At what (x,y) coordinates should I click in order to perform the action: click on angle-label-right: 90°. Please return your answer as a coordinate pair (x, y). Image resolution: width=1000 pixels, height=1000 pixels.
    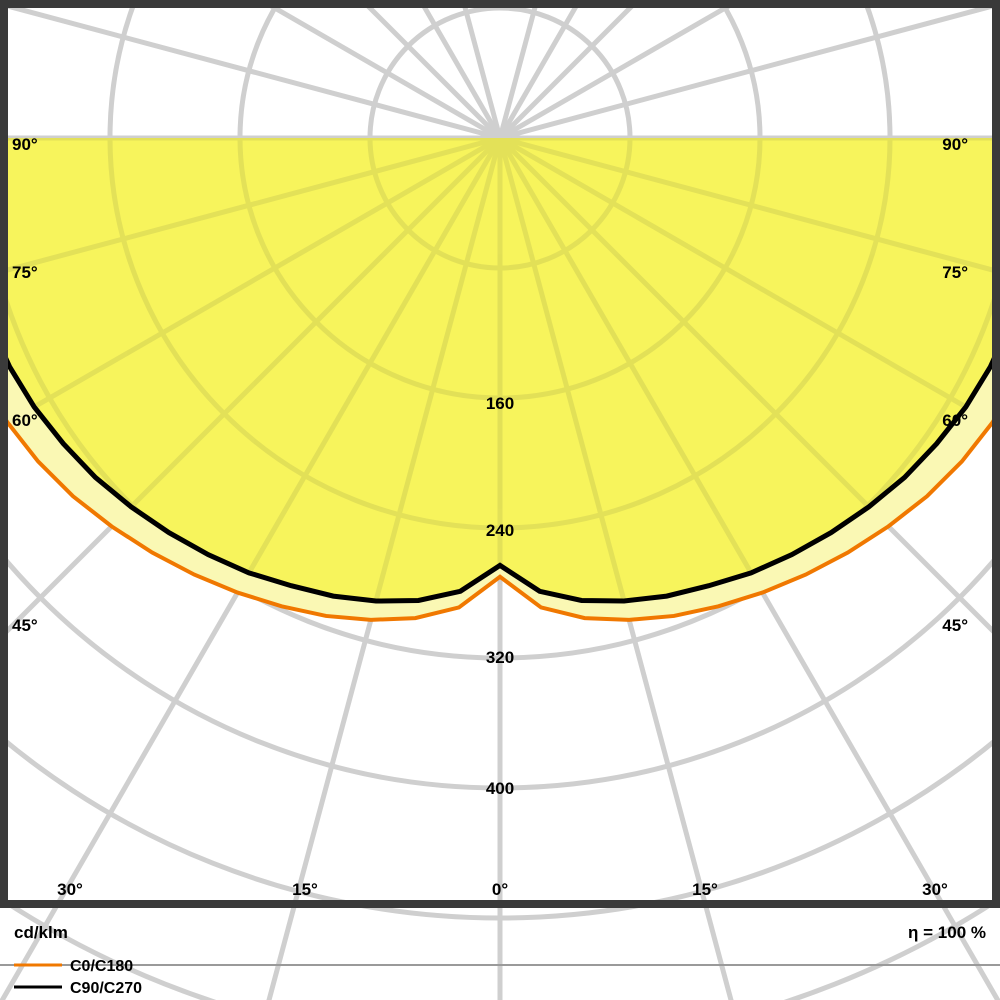
    Looking at the image, I should click on (955, 144).